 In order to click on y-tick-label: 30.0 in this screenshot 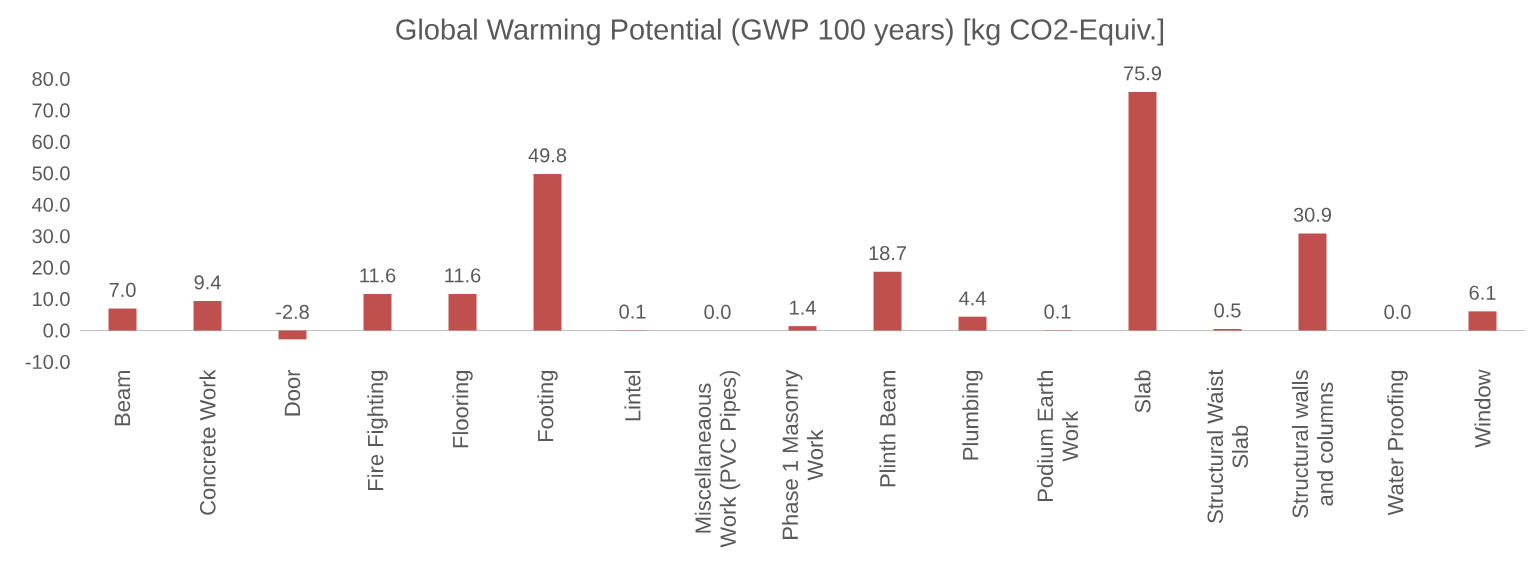, I will do `click(51, 236)`.